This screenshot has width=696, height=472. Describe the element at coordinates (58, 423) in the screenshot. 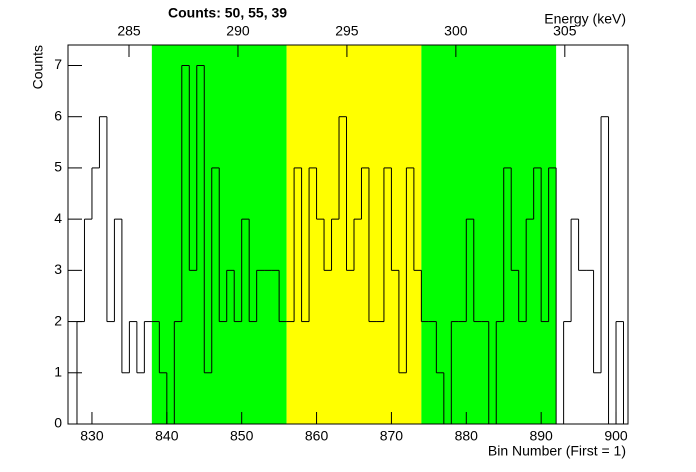

I see `y-tick-label: 0` at that location.